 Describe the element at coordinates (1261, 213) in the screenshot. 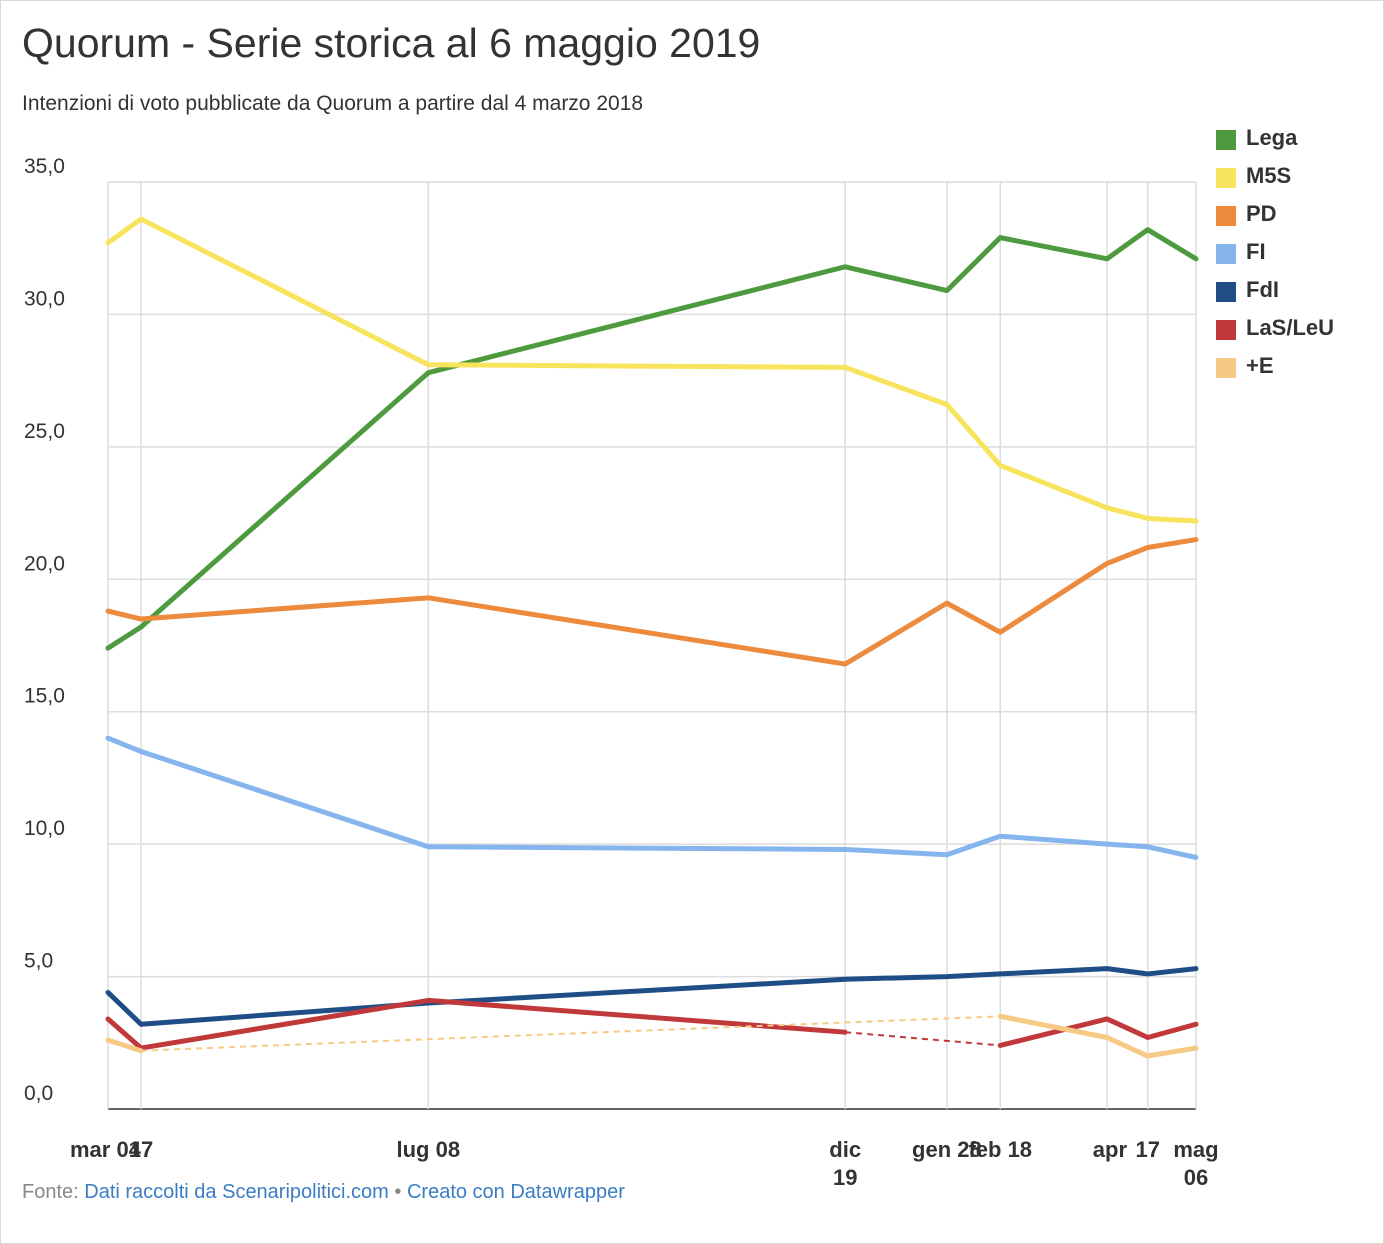

I see `legend-label: PD` at that location.